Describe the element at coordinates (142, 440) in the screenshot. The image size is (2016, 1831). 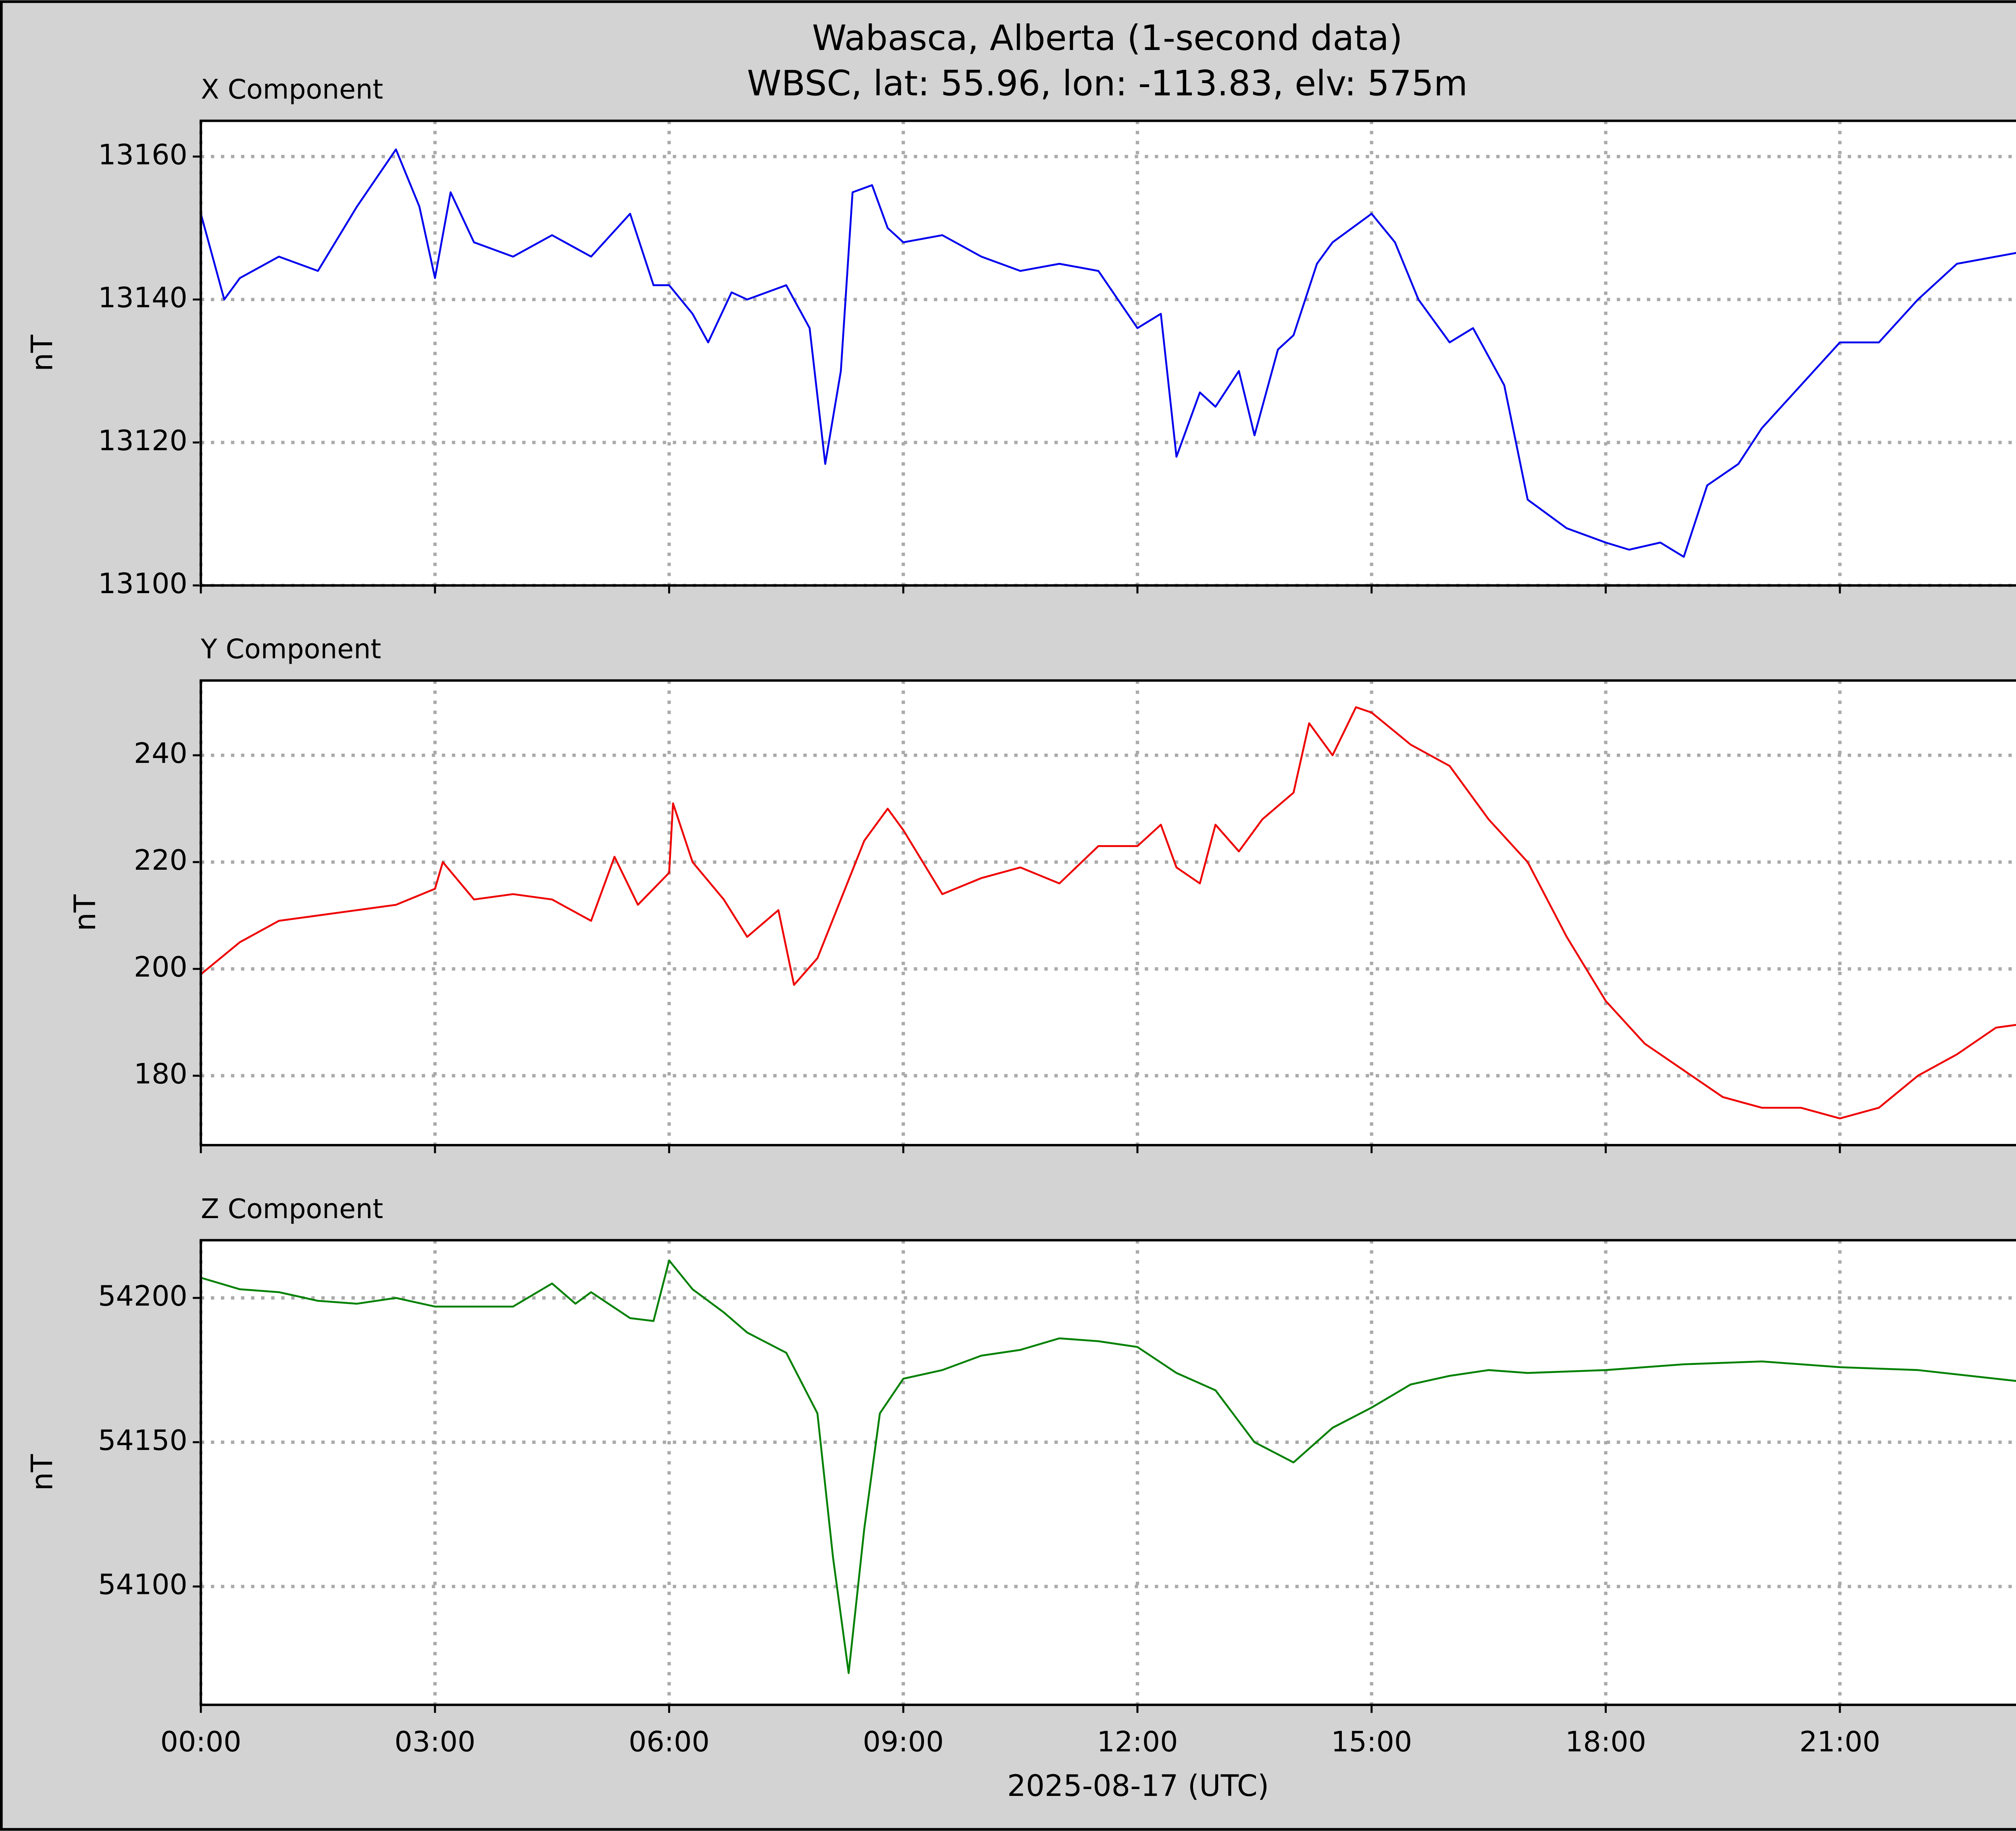
I see `y-tick-label: 13120` at that location.